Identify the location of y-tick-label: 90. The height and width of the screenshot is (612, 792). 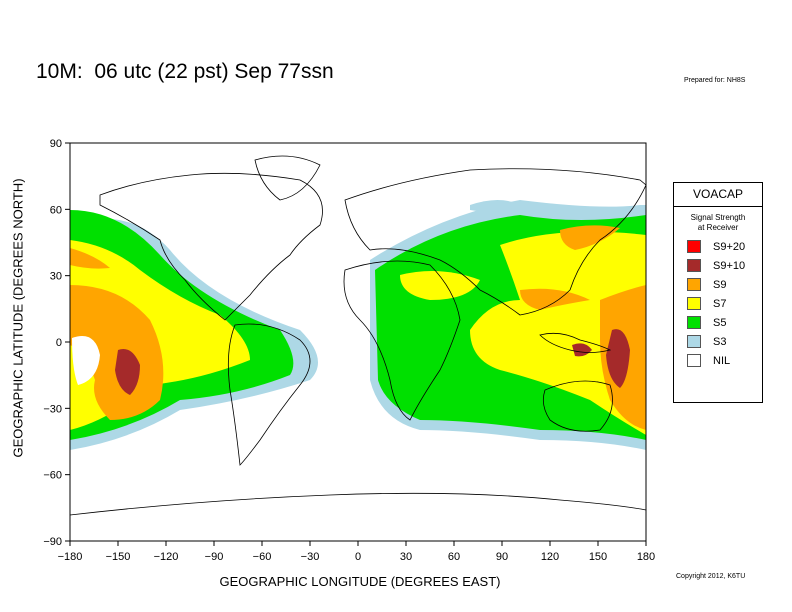
(56, 144).